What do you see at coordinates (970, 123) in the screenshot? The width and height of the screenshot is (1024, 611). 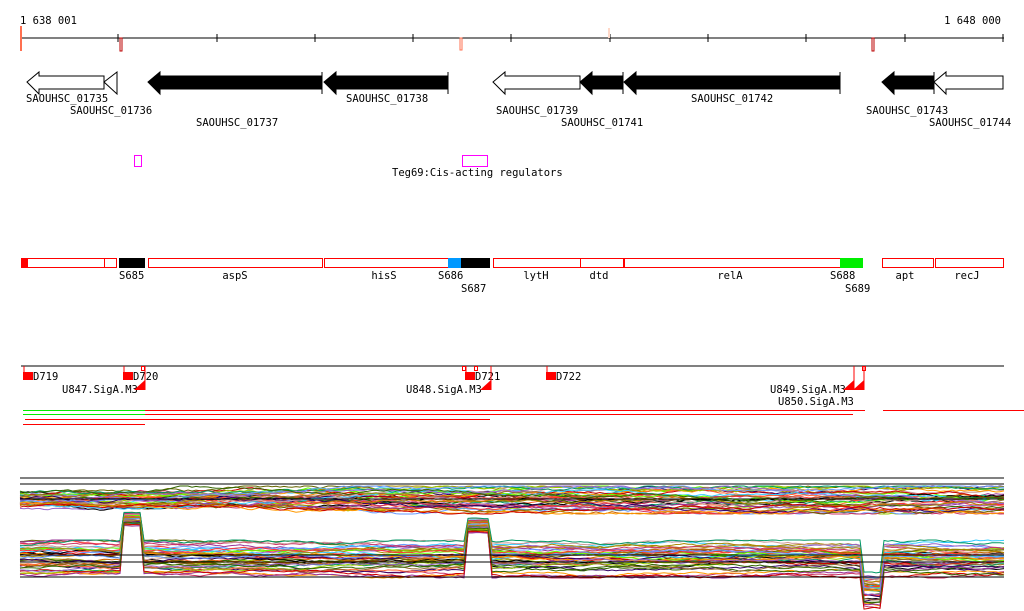 I see `gene-label: SAOUHSC_01744` at bounding box center [970, 123].